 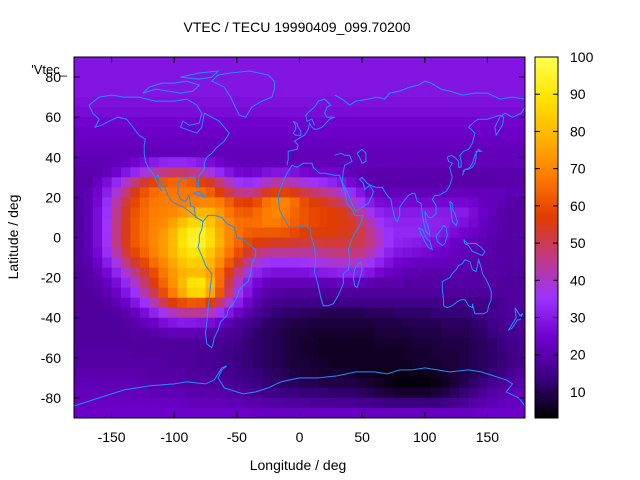 I want to click on colorbar-tick-label: 40, so click(x=578, y=280).